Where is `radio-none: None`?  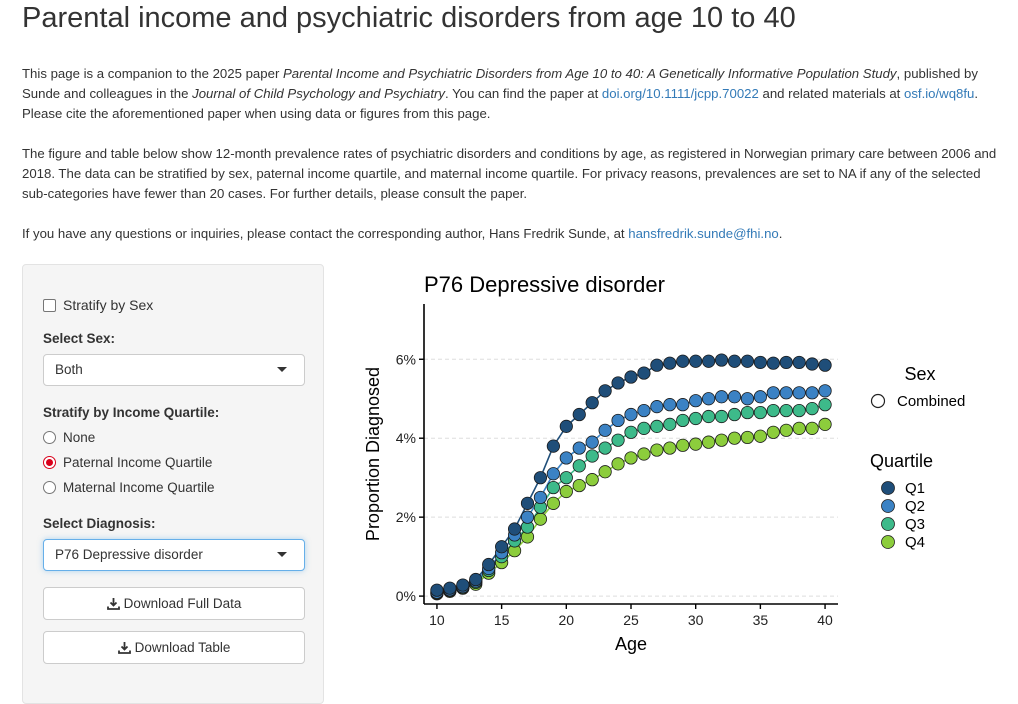
radio-none: None is located at coordinates (69, 437).